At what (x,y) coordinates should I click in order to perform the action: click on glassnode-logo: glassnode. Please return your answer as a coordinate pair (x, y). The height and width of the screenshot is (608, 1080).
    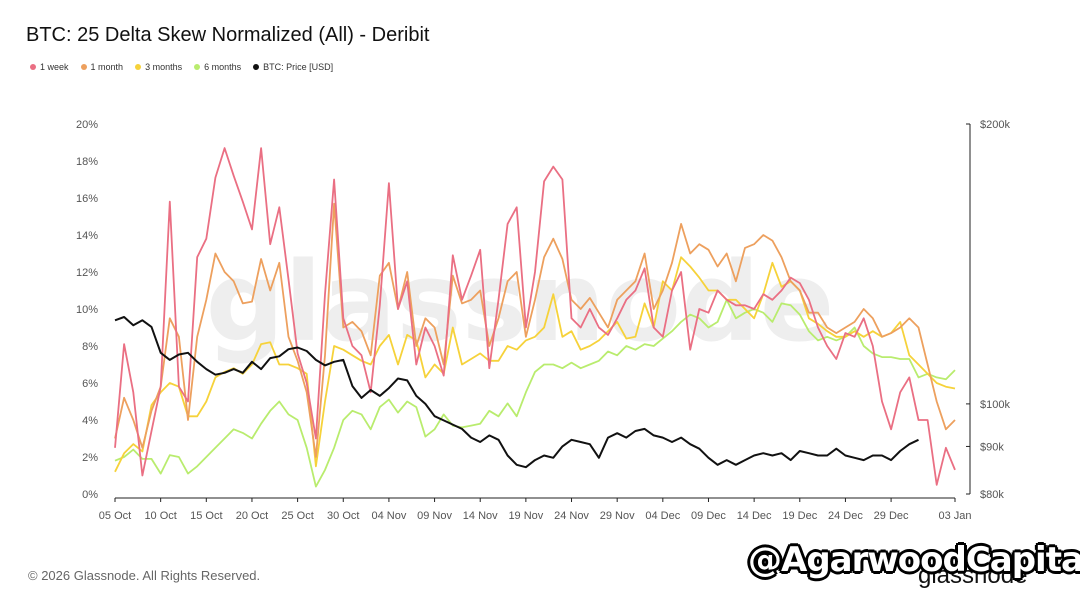
    Looking at the image, I should click on (973, 575).